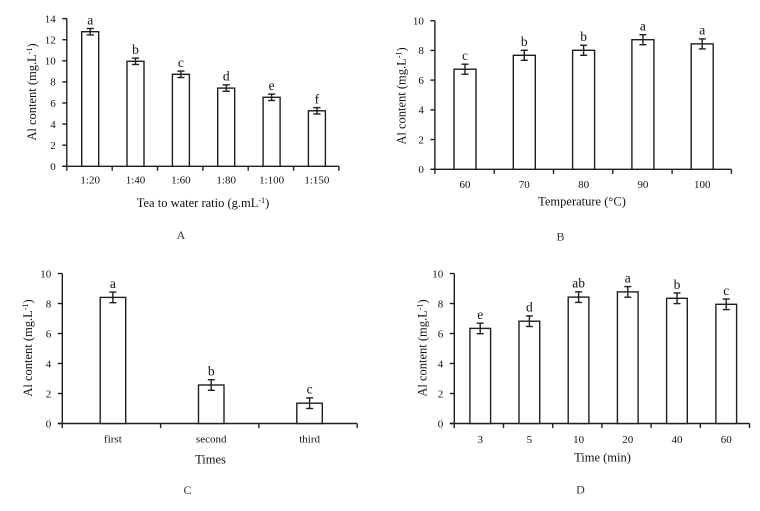 Image resolution: width=760 pixels, height=511 pixels. What do you see at coordinates (584, 185) in the screenshot?
I see `svg-text: 80` at bounding box center [584, 185].